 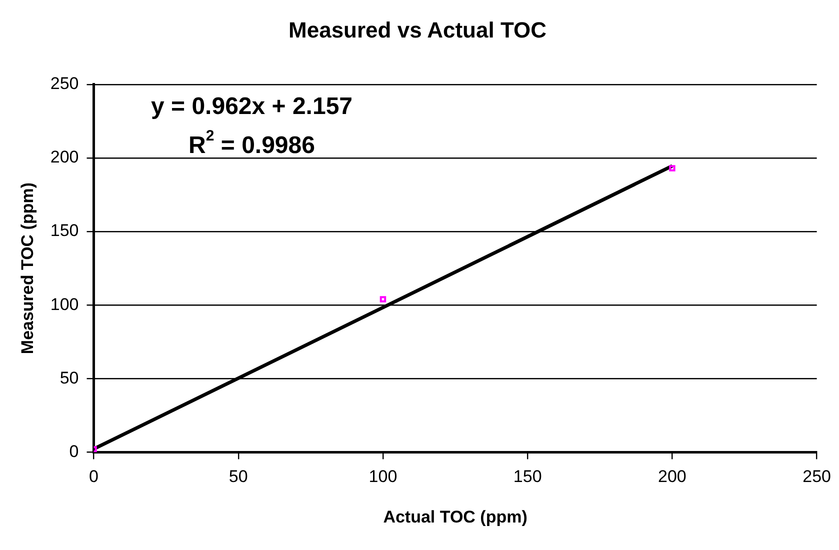 What do you see at coordinates (417, 29) in the screenshot?
I see `chart-title: Measured vs Actual TOC` at bounding box center [417, 29].